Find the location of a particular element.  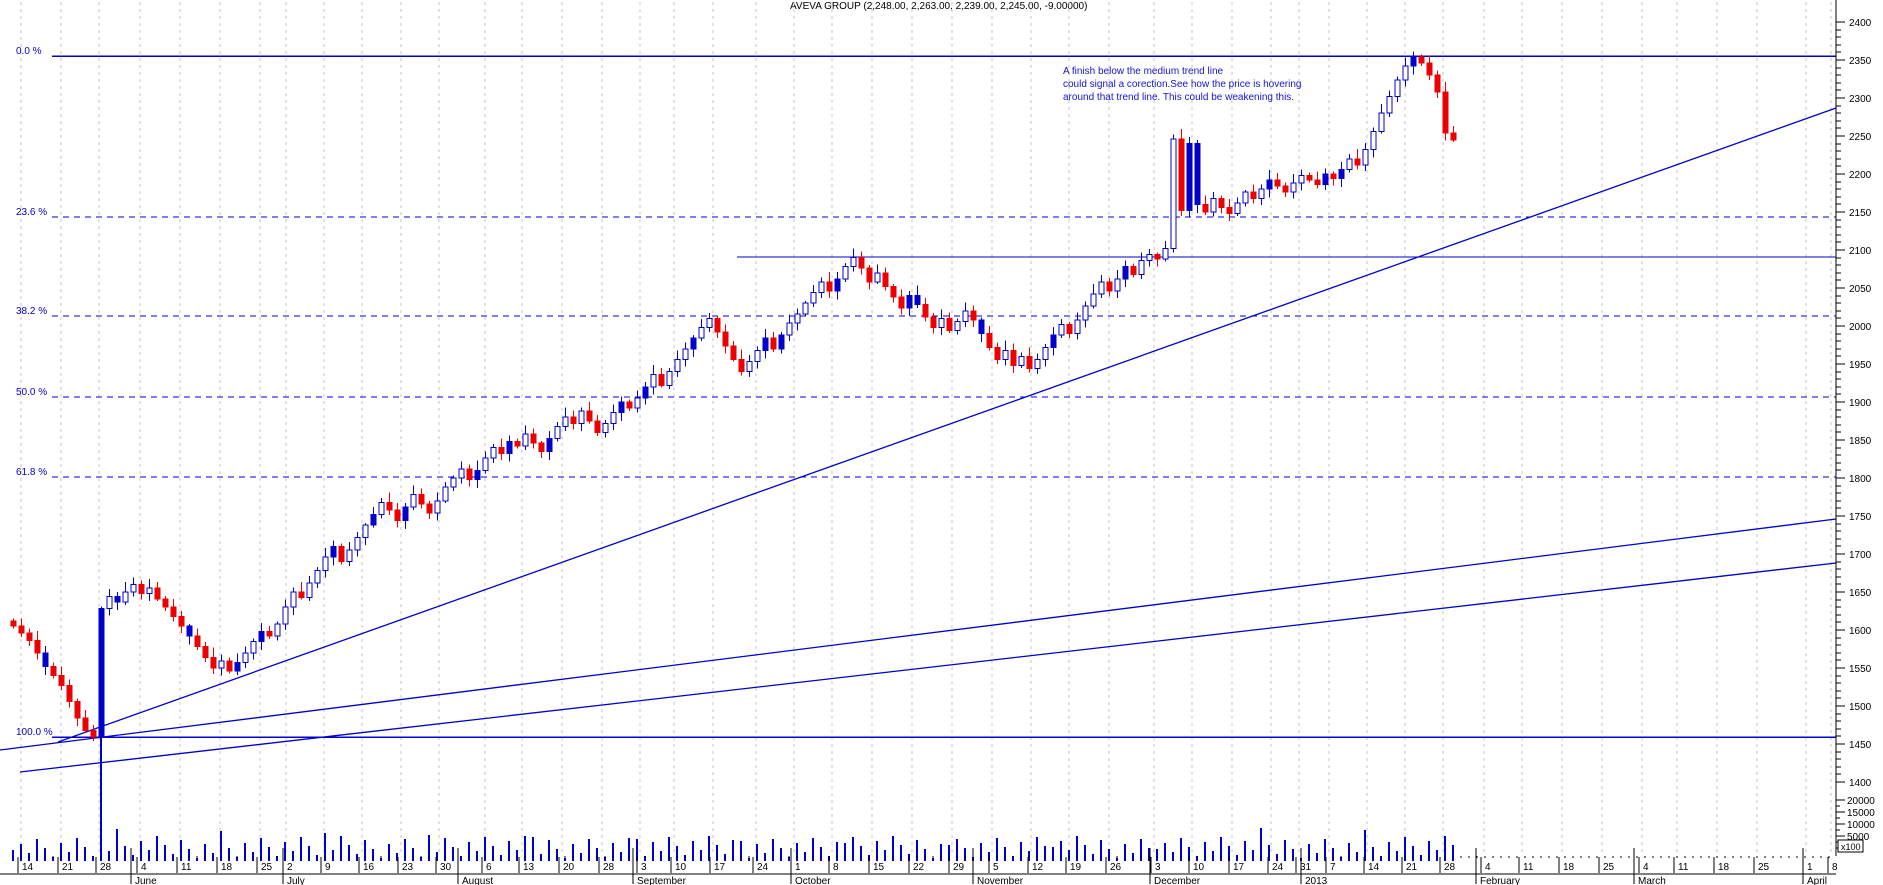

month-label: March is located at coordinates (1652, 880).